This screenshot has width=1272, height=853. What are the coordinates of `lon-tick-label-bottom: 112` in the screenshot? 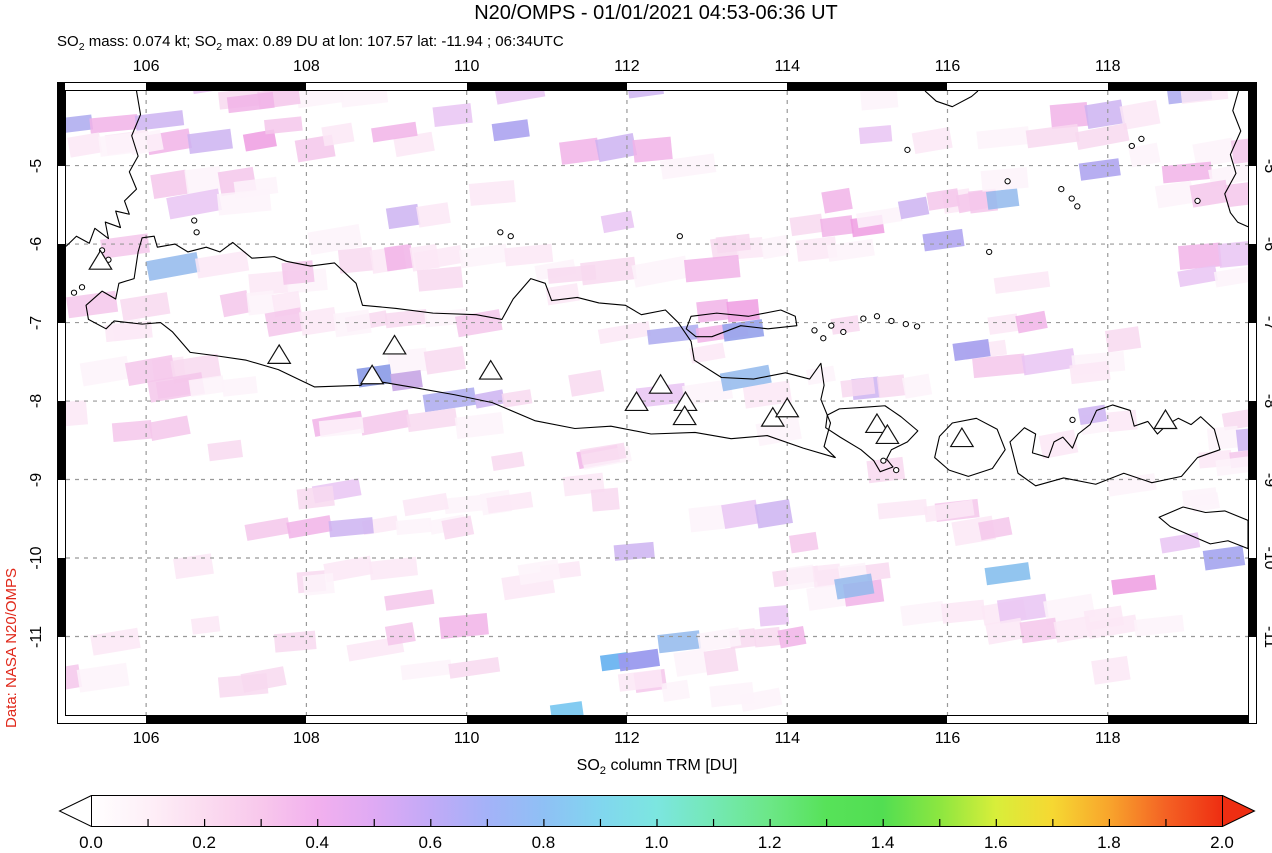 It's located at (627, 738).